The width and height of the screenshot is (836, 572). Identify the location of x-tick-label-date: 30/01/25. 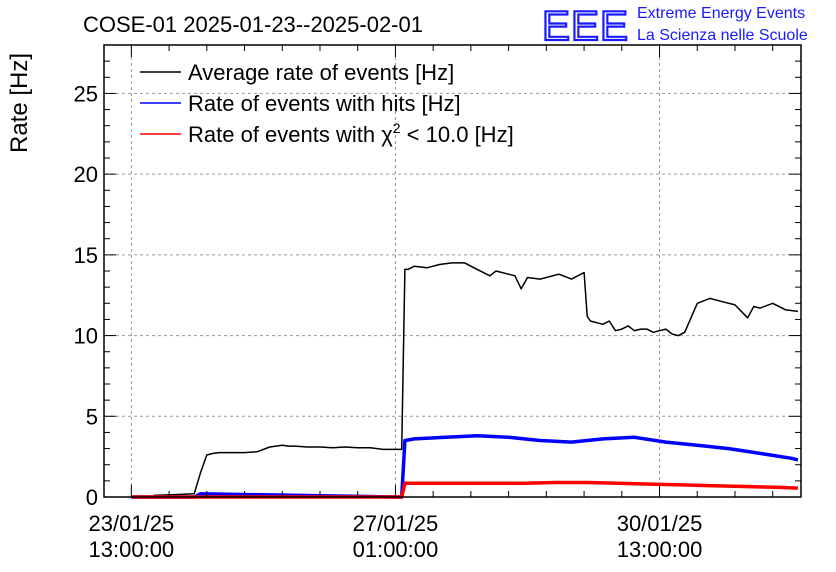
(660, 523).